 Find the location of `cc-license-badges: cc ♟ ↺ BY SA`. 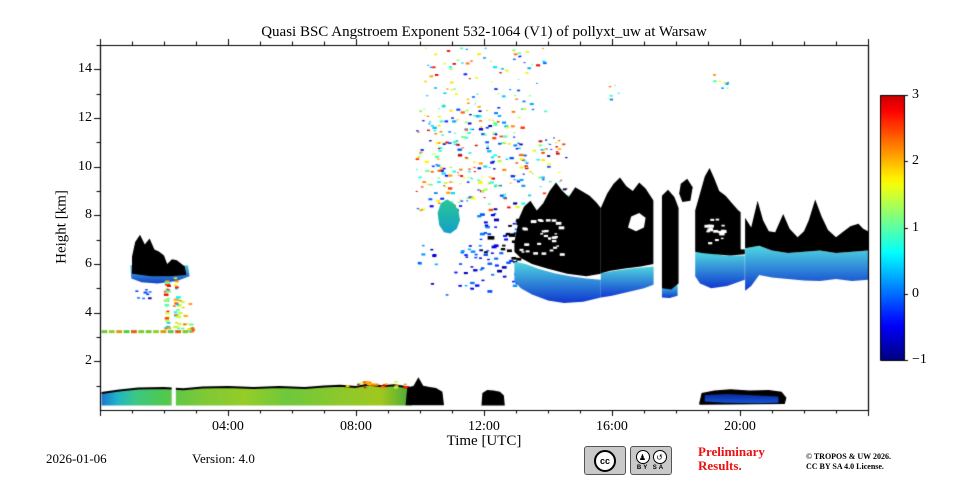

cc-license-badges: cc ♟ ↺ BY SA is located at coordinates (628, 460).